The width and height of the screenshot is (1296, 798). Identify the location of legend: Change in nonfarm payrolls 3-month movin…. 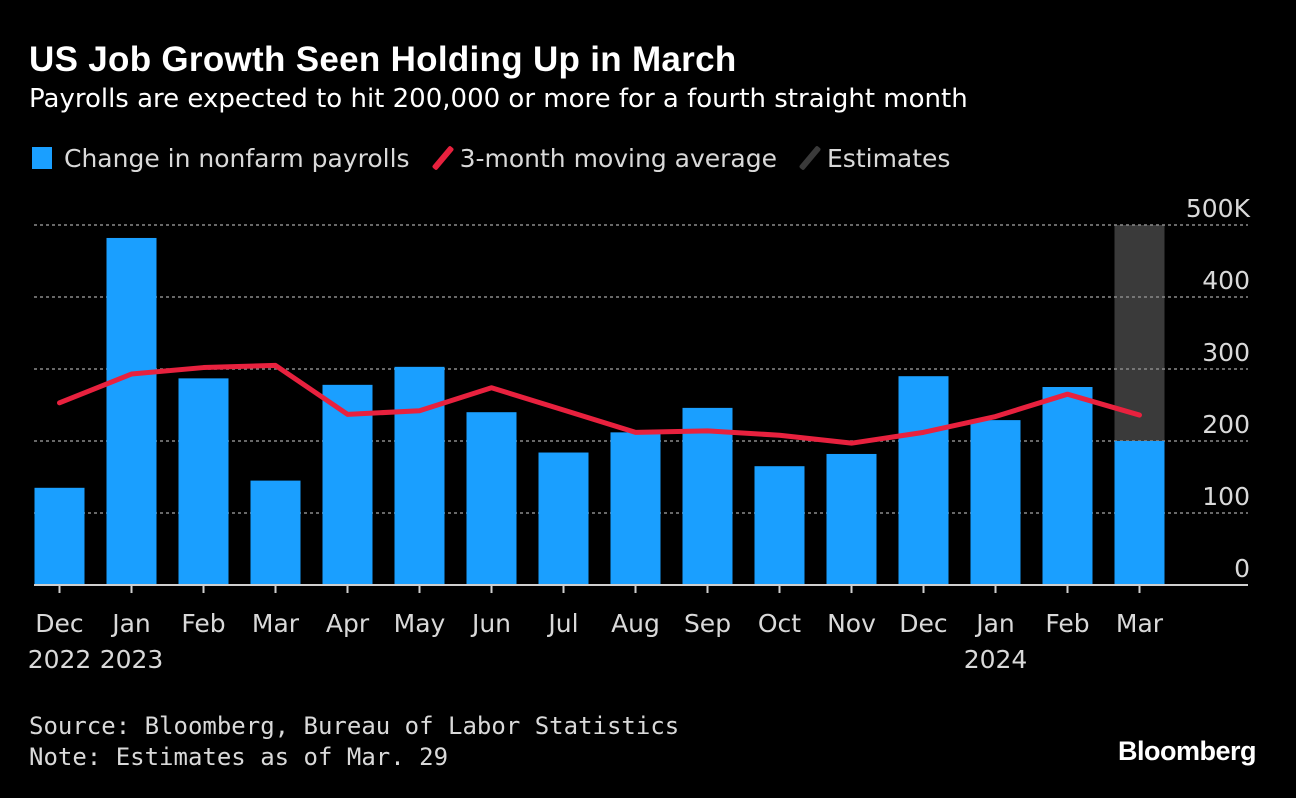
(502, 158).